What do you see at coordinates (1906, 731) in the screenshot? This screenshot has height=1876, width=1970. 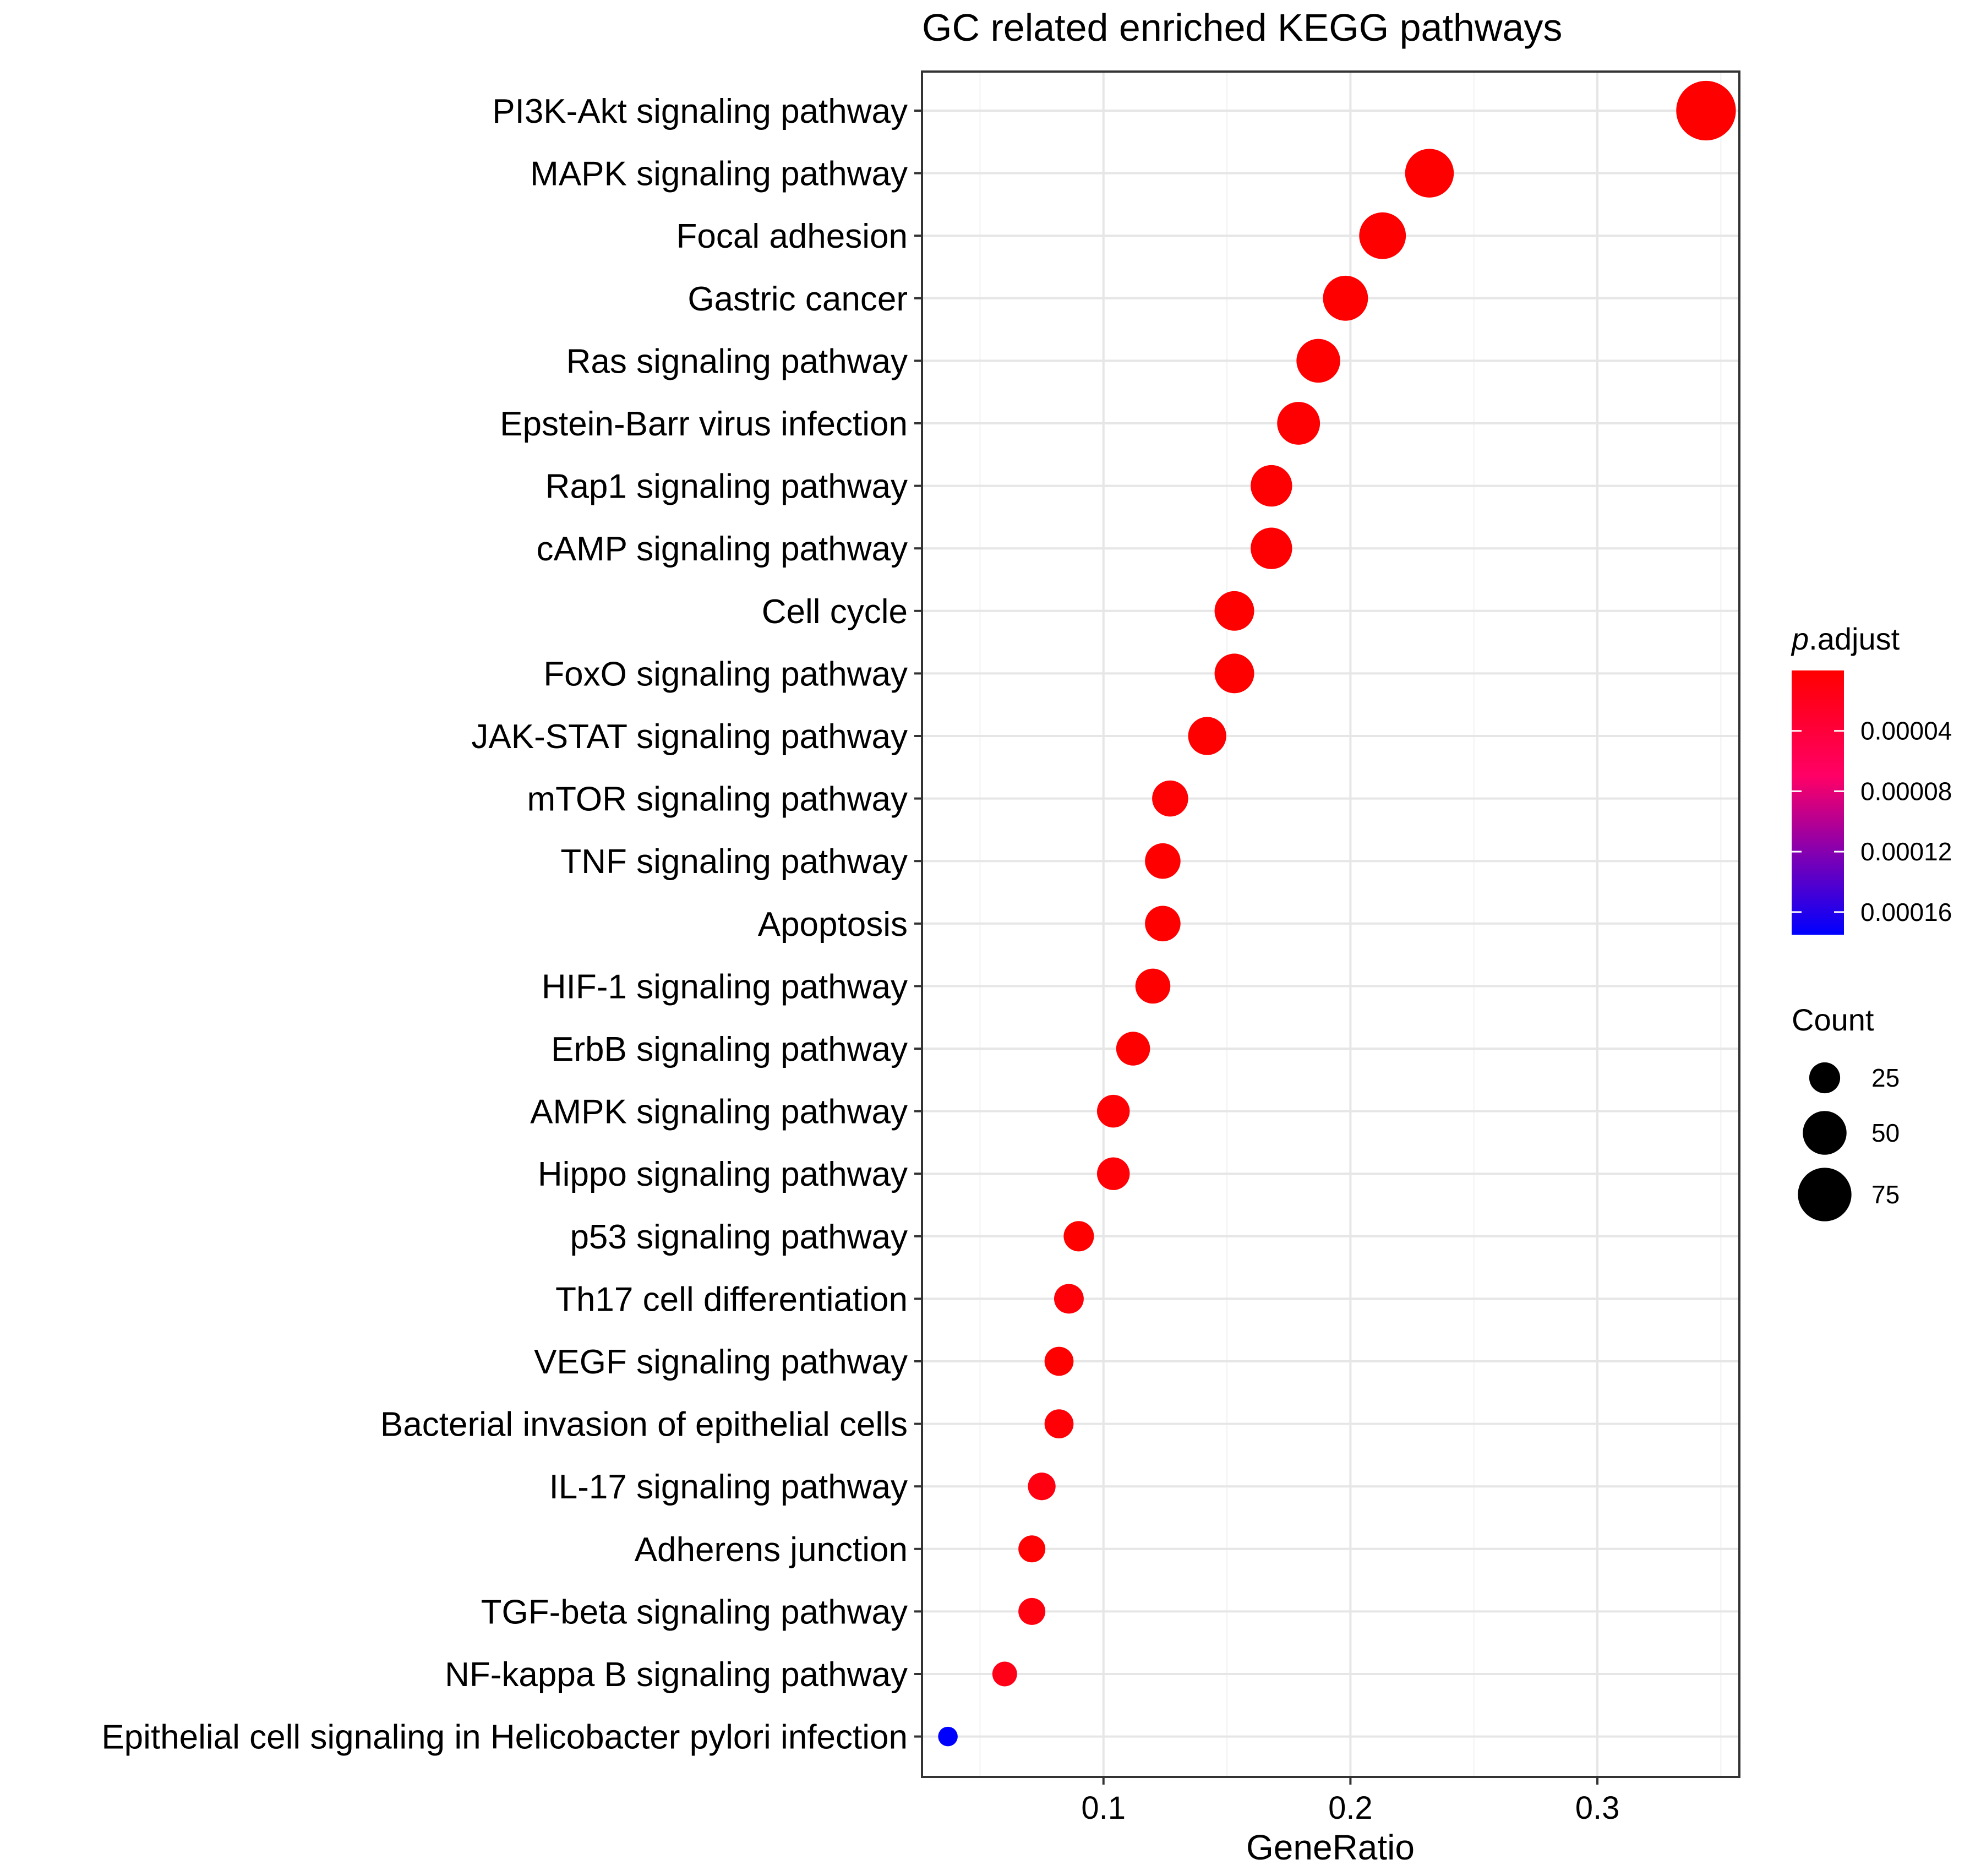 I see `color-tick-label: 0.00004` at bounding box center [1906, 731].